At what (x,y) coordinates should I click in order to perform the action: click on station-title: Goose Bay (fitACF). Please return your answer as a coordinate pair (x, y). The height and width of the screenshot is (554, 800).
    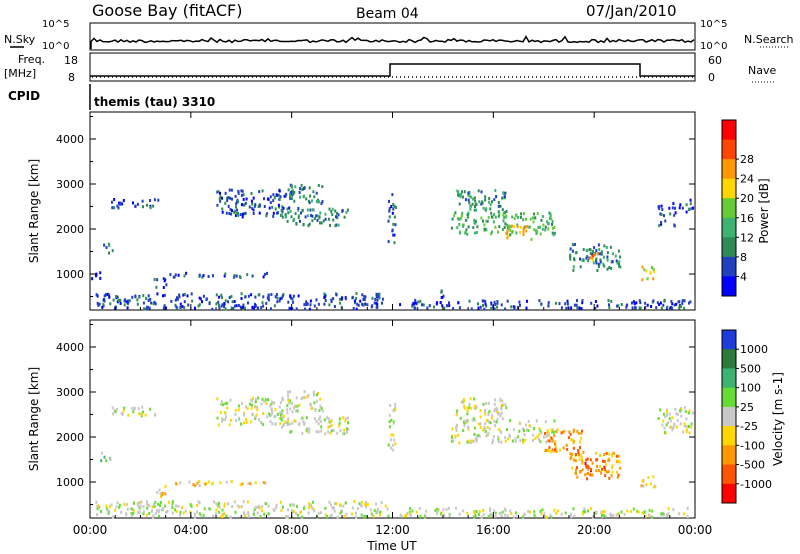
    Looking at the image, I should click on (167, 10).